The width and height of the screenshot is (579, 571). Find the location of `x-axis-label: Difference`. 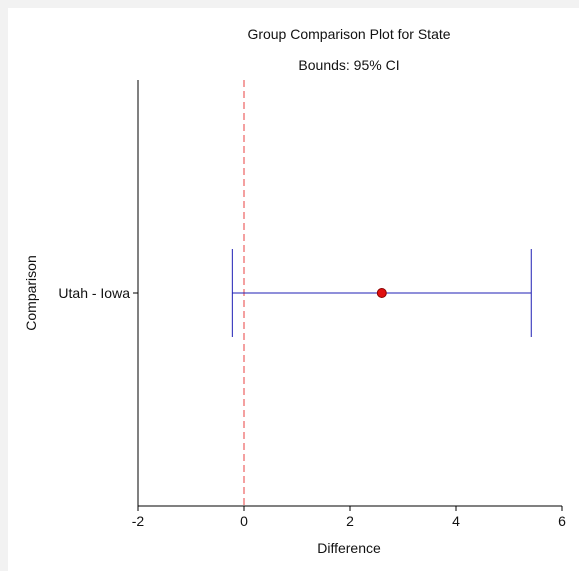

x-axis-label: Difference is located at coordinates (349, 548).